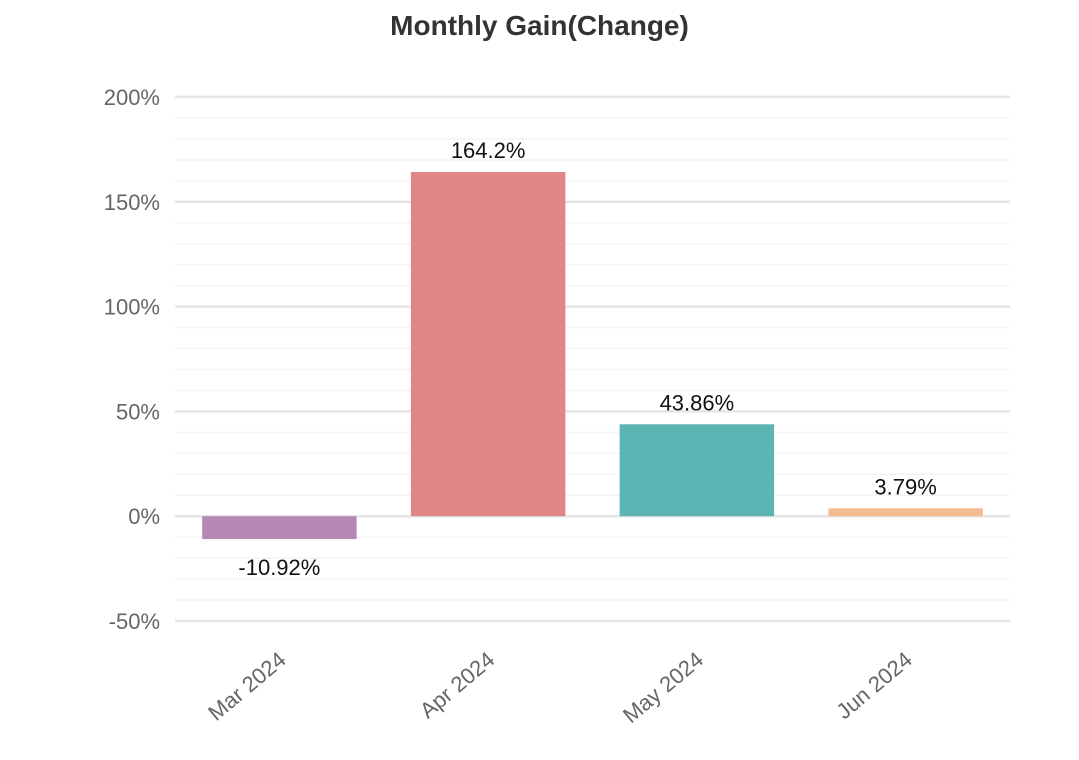 This screenshot has height=760, width=1079. Describe the element at coordinates (132, 307) in the screenshot. I see `y-tick-label: 100%` at that location.